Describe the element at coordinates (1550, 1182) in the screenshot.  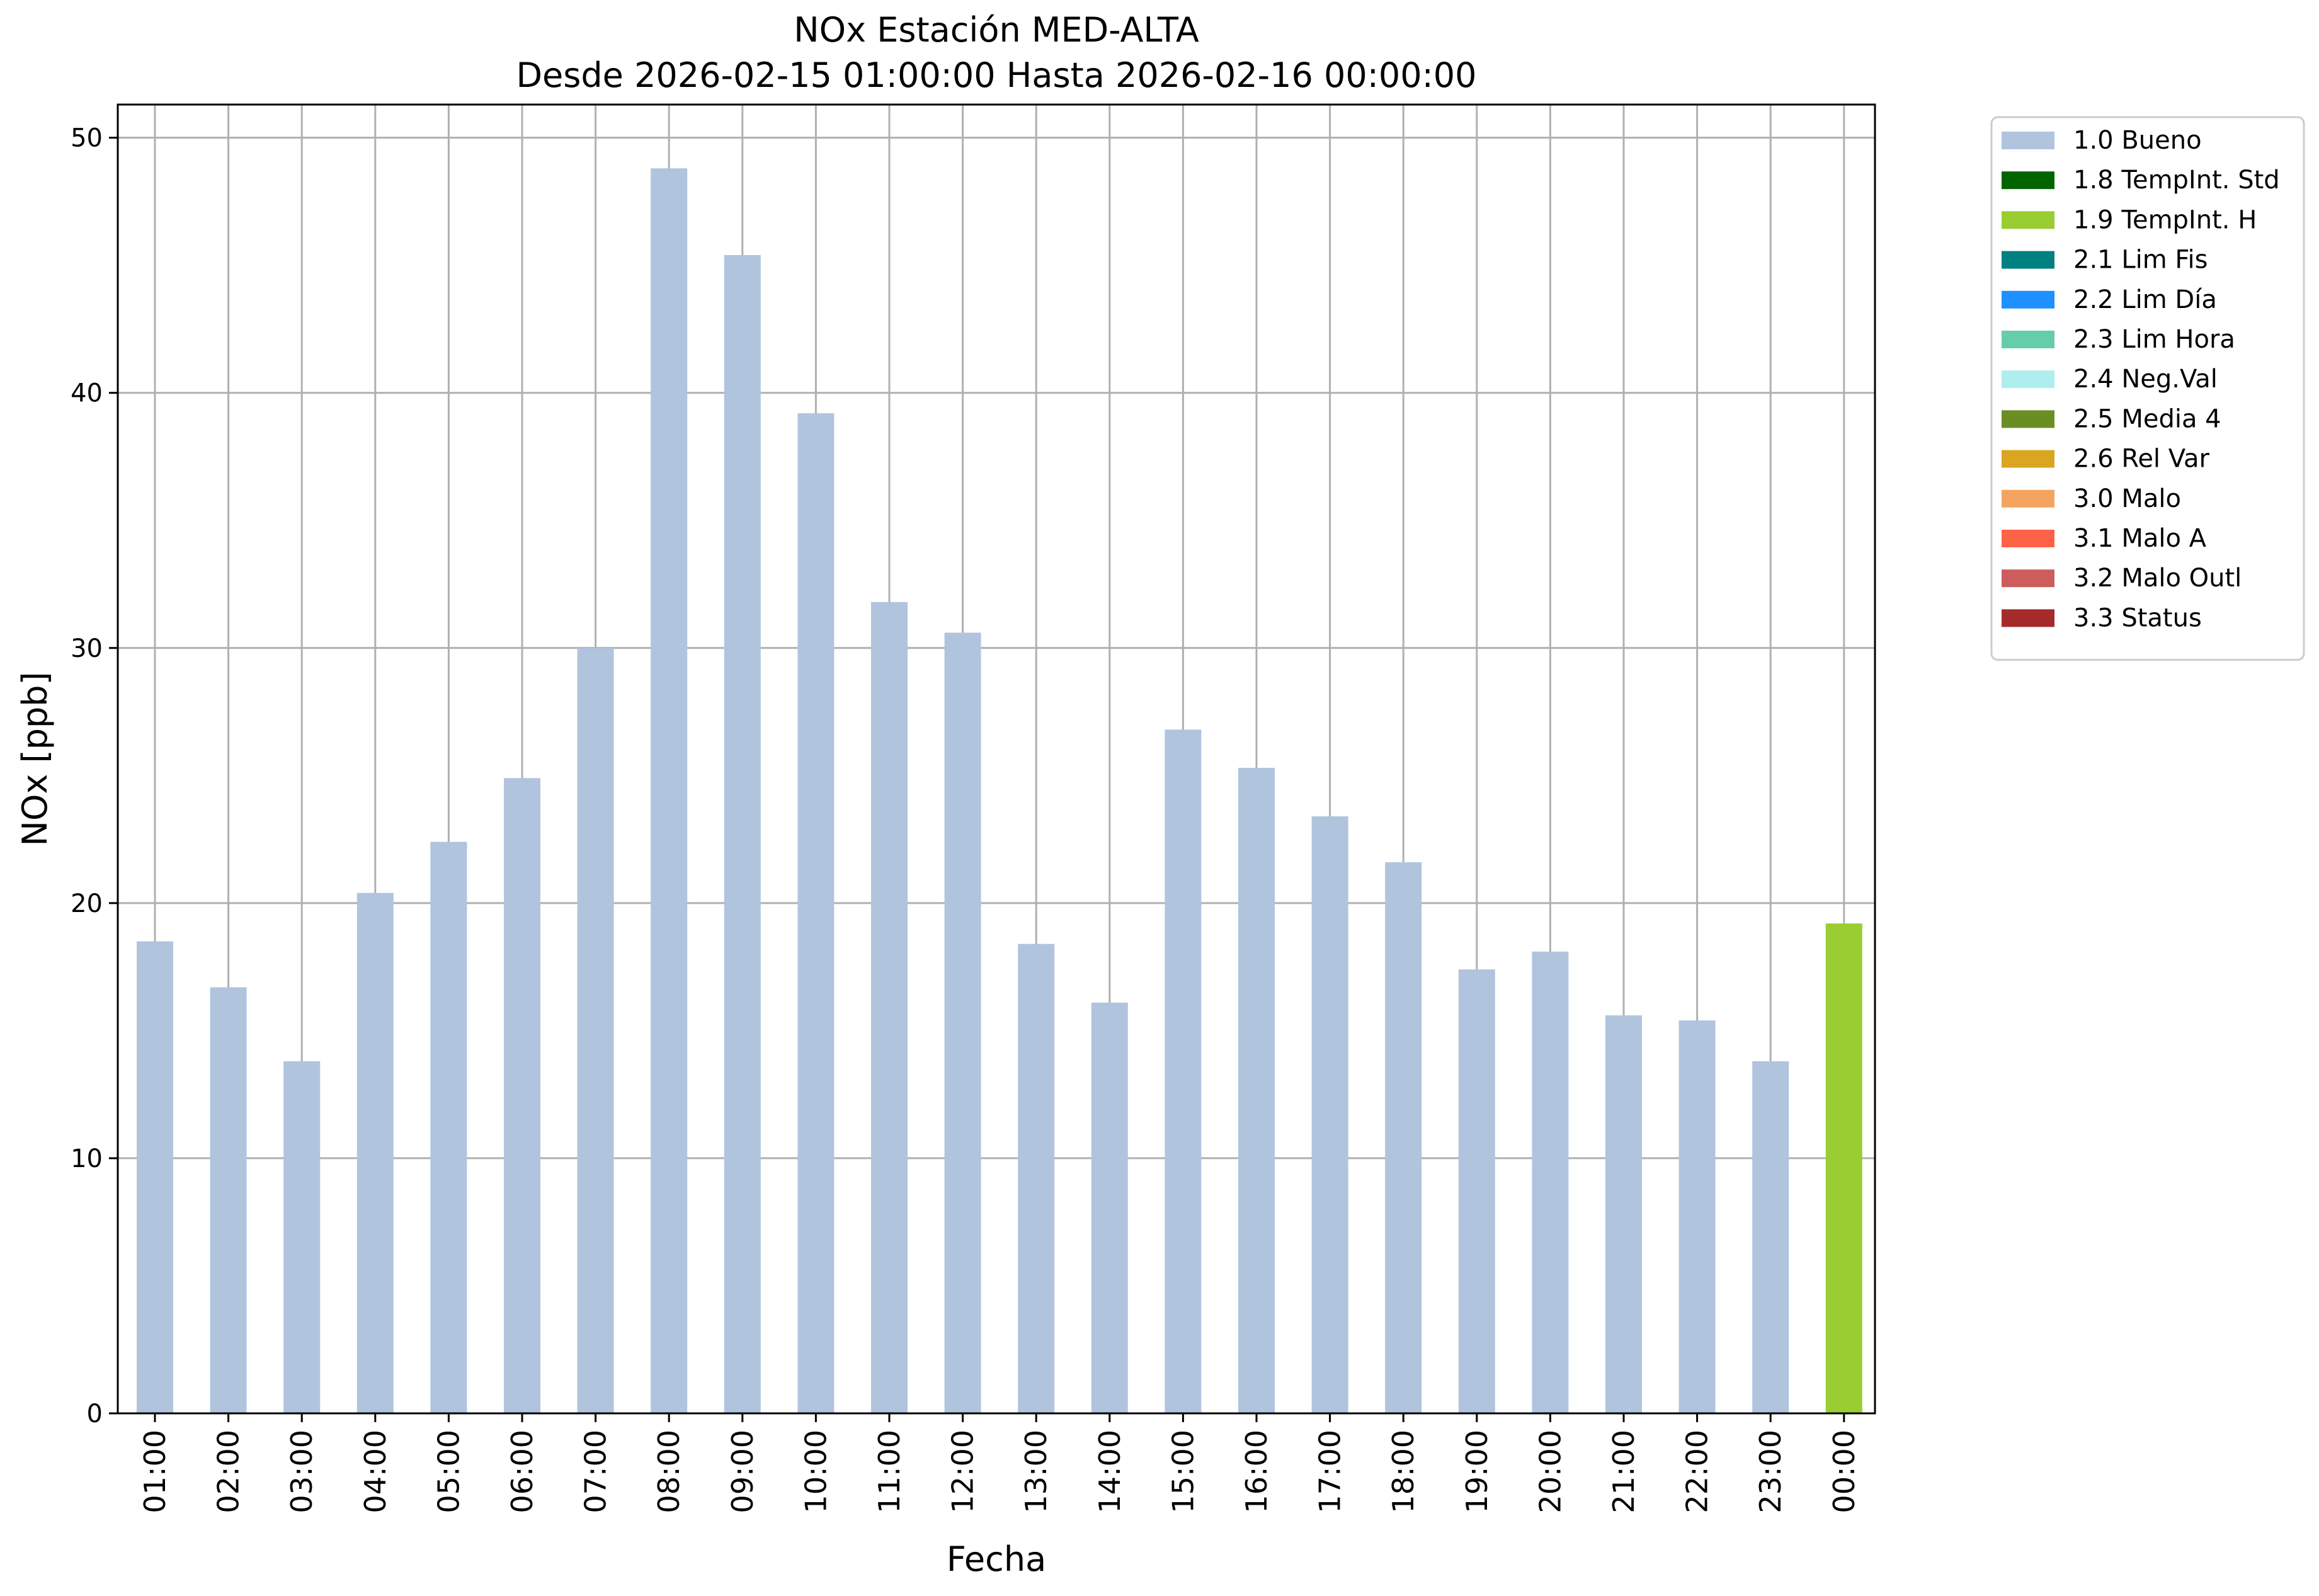
I see `bar-2000` at that location.